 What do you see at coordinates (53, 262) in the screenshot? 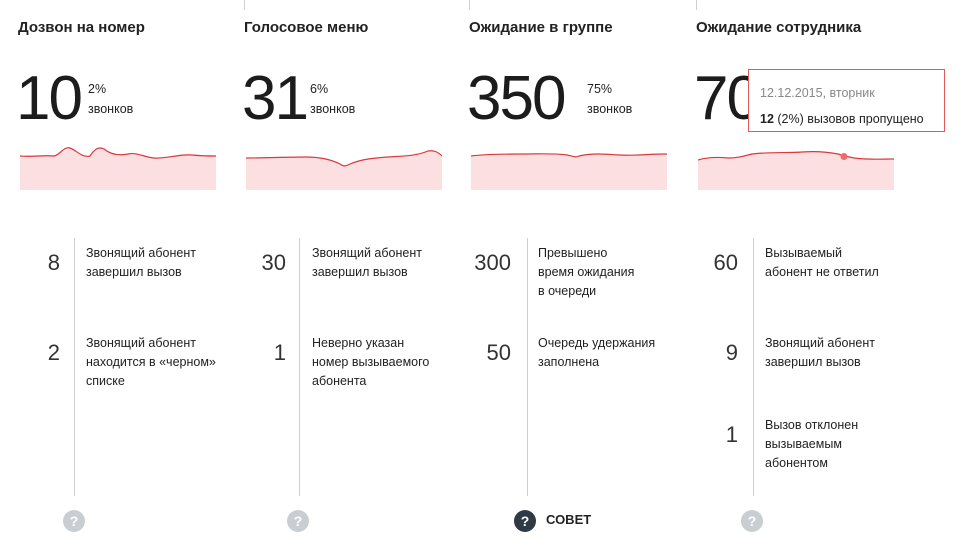
I see `reason-count: 8` at bounding box center [53, 262].